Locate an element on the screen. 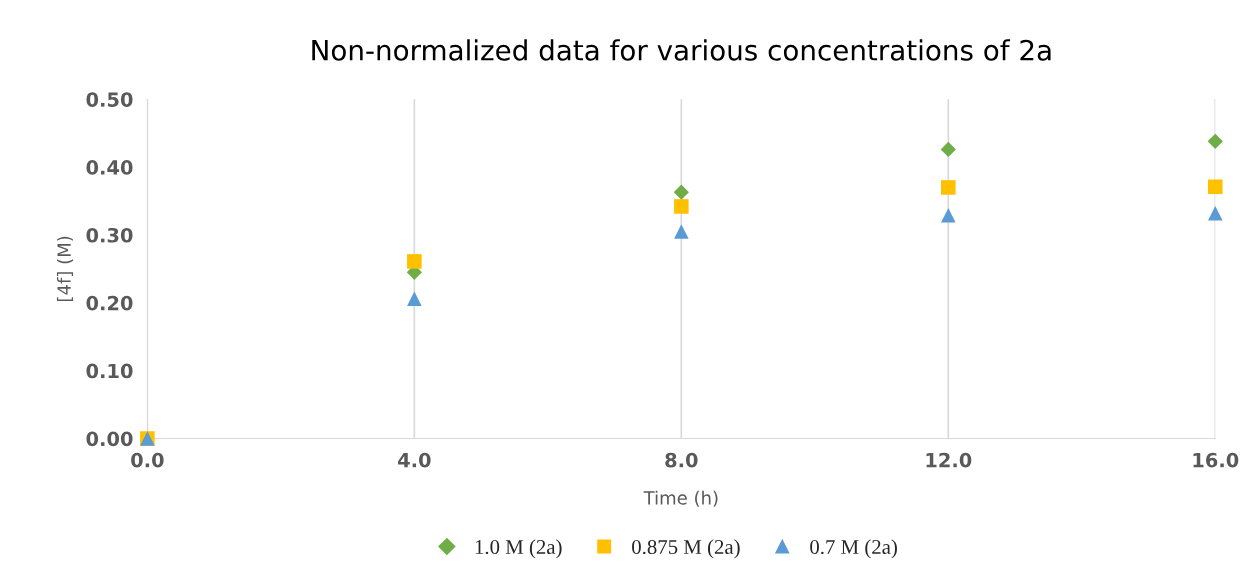 This screenshot has height=577, width=1249. y-tick-label: 0.30 is located at coordinates (109, 235).